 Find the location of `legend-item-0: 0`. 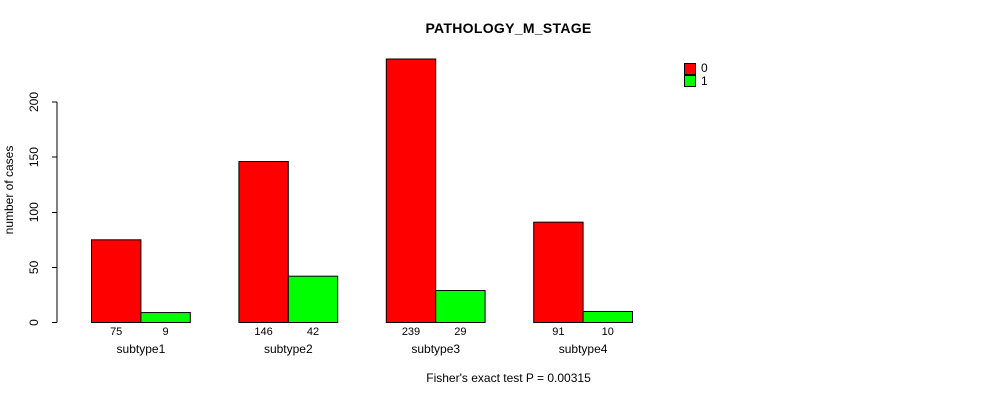

legend-item-0: 0 is located at coordinates (696, 68).